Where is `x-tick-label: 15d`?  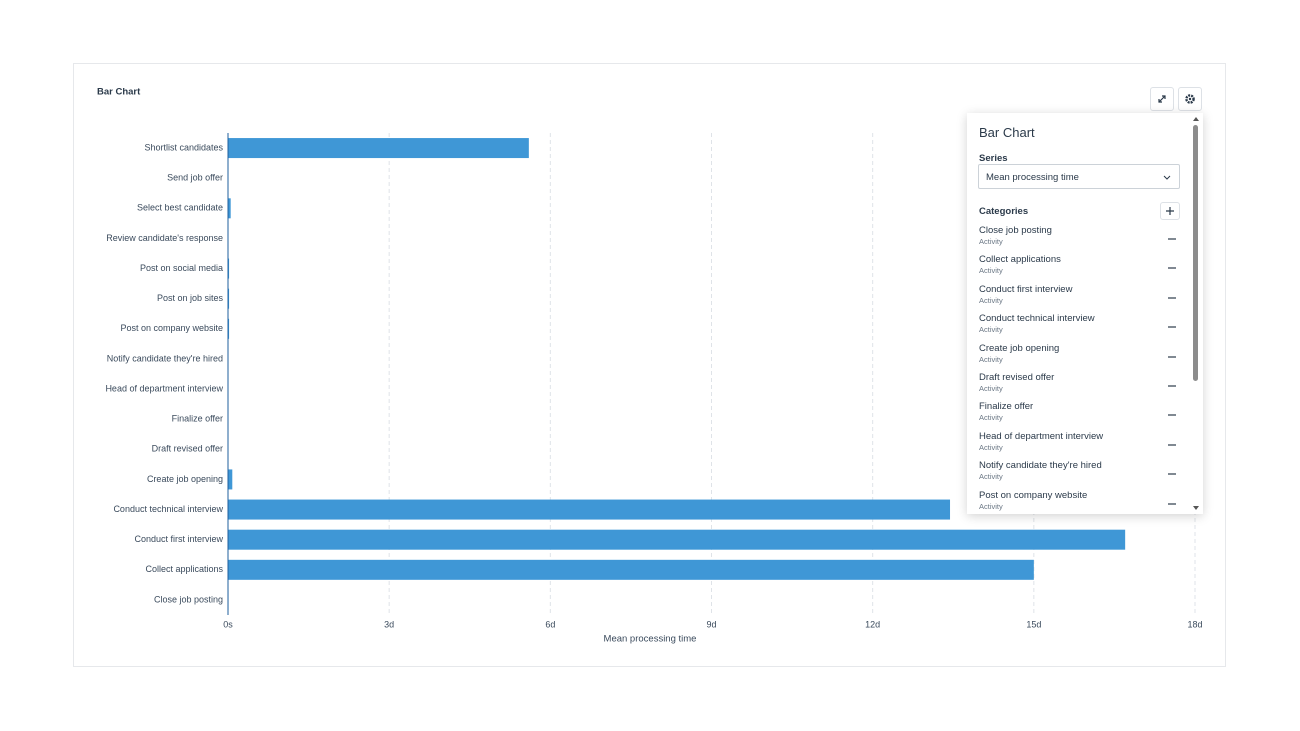
x-tick-label: 15d is located at coordinates (1033, 624).